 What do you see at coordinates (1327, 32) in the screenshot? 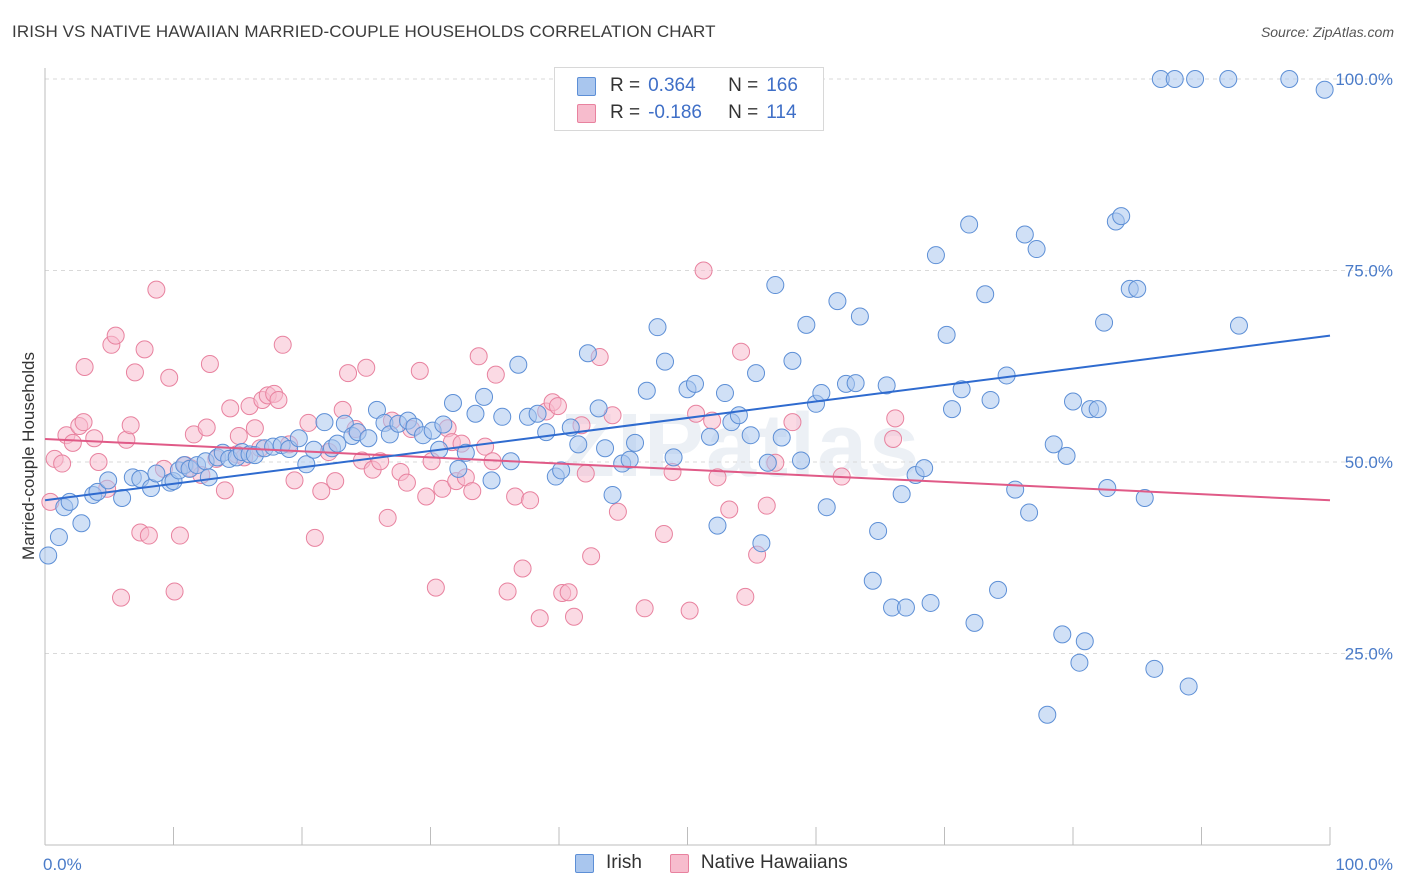
I see `source-label: Source: ZipAtlas.com` at bounding box center [1327, 32].